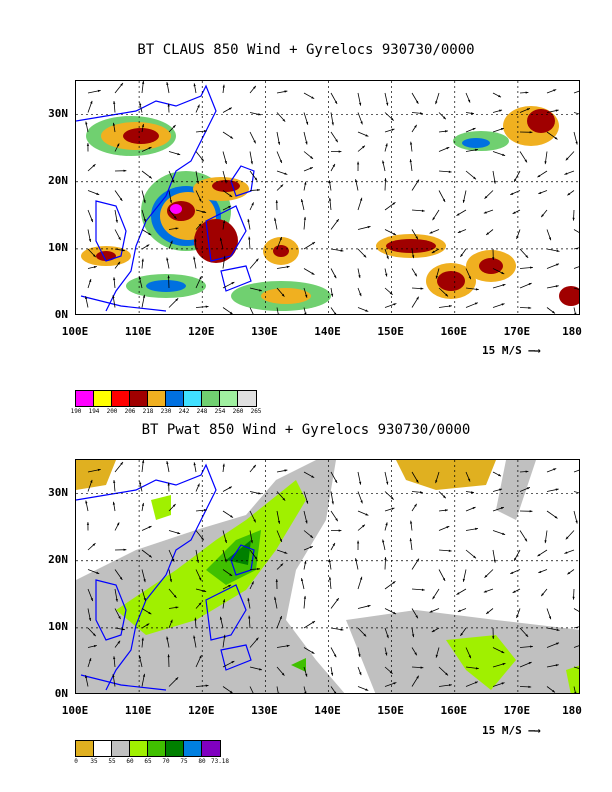  What do you see at coordinates (94, 761) in the screenshot?
I see `colorbar-label: 35` at bounding box center [94, 761].